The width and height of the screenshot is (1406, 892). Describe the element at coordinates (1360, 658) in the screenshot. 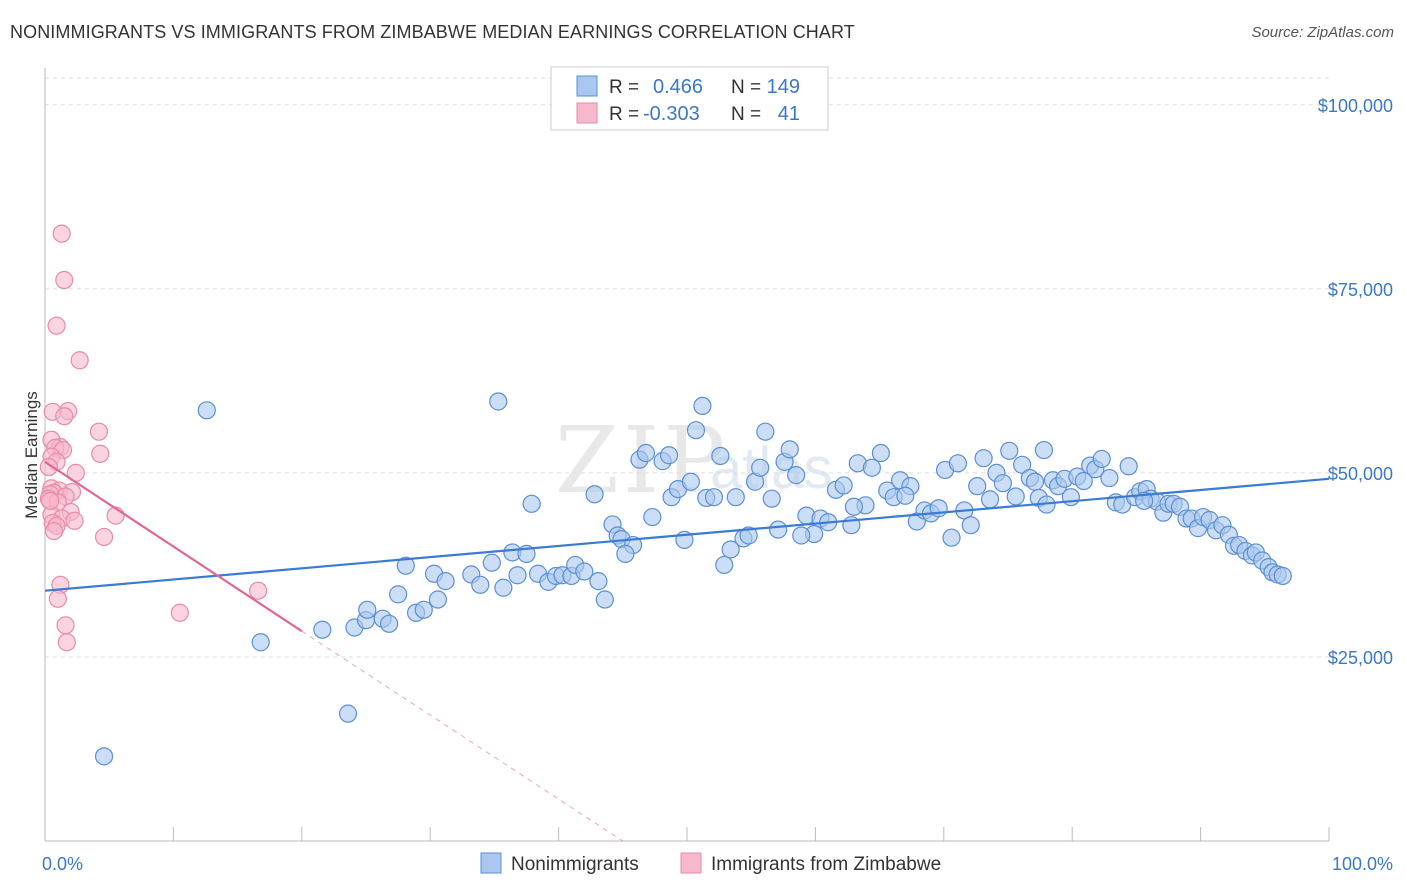

I see `y-tick-label-0: $25,000` at that location.